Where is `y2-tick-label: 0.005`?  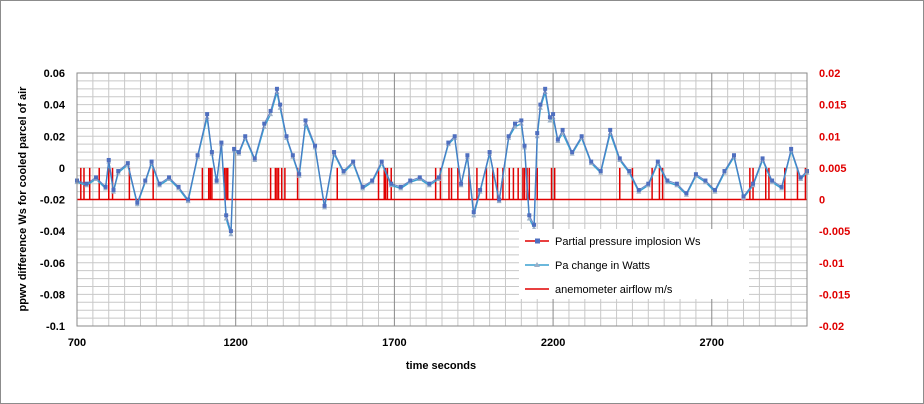 y2-tick-label: 0.005 is located at coordinates (833, 169).